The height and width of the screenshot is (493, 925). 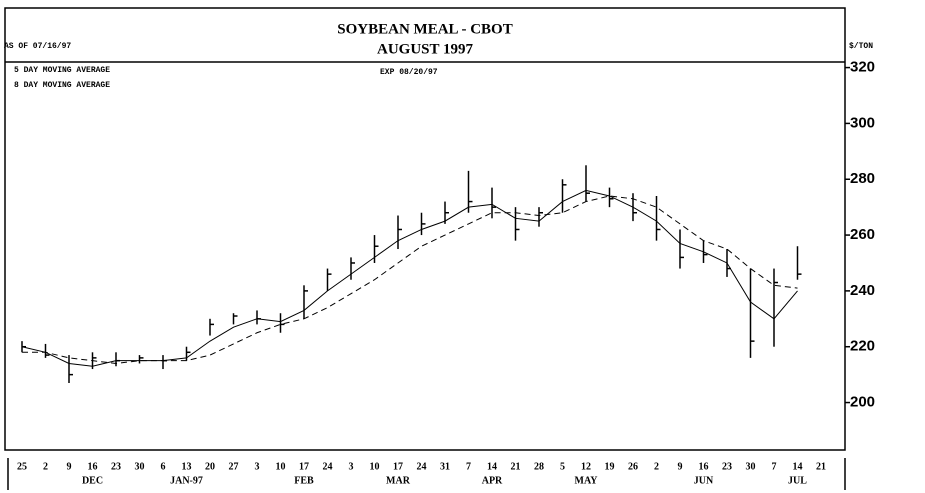 What do you see at coordinates (186, 480) in the screenshot?
I see `month-label: JAN-97` at bounding box center [186, 480].